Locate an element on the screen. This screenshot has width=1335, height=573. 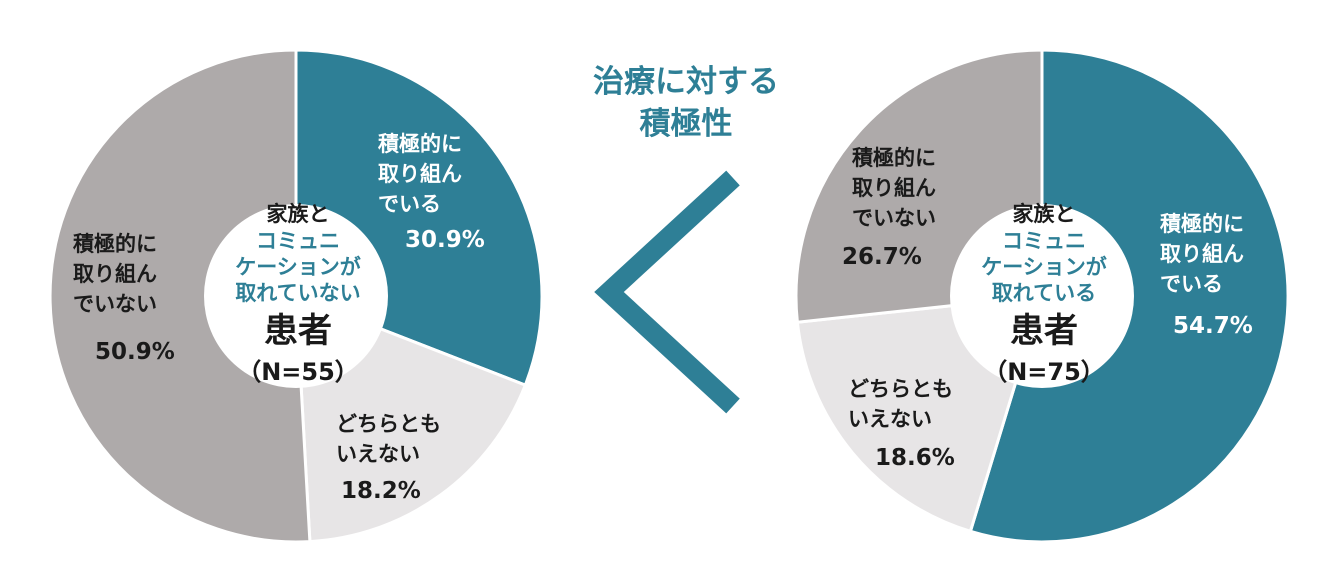
right-donut-hole is located at coordinates (1042, 296).